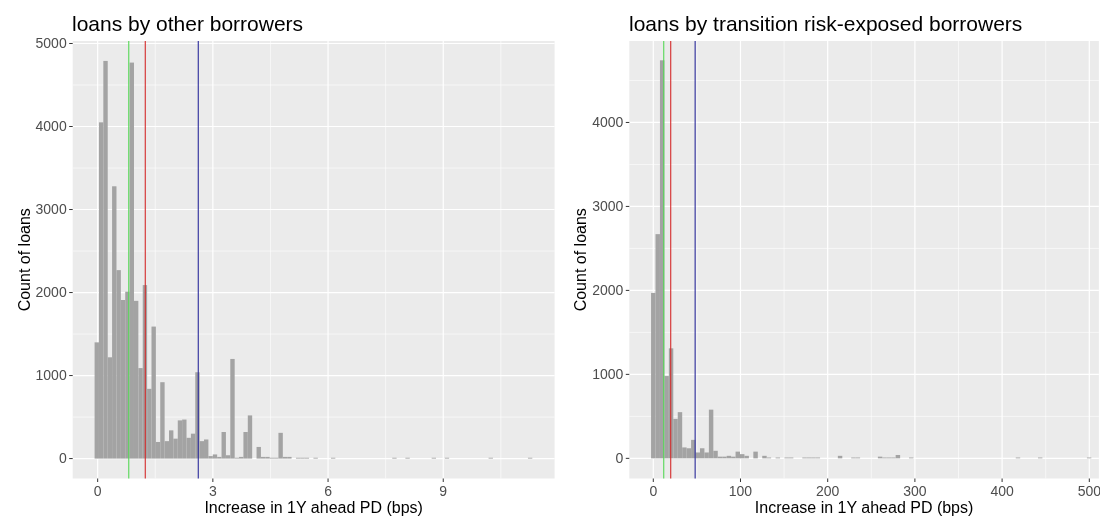  What do you see at coordinates (915, 490) in the screenshot?
I see `x-tick-label: 300` at bounding box center [915, 490].